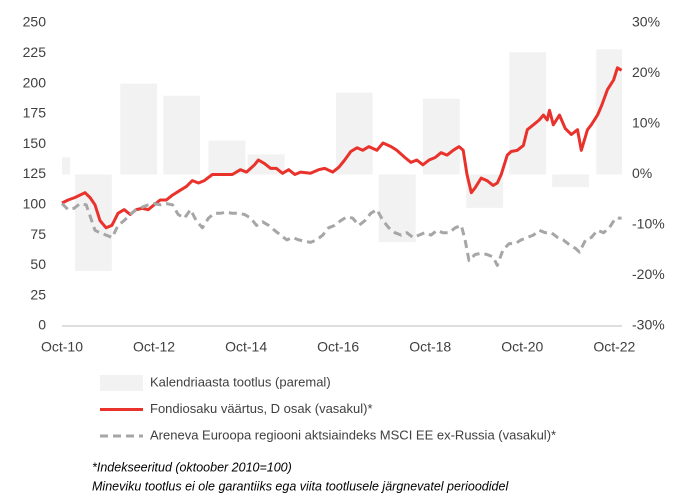 The width and height of the screenshot is (687, 501). I want to click on y-tick-label: 100, so click(35, 204).